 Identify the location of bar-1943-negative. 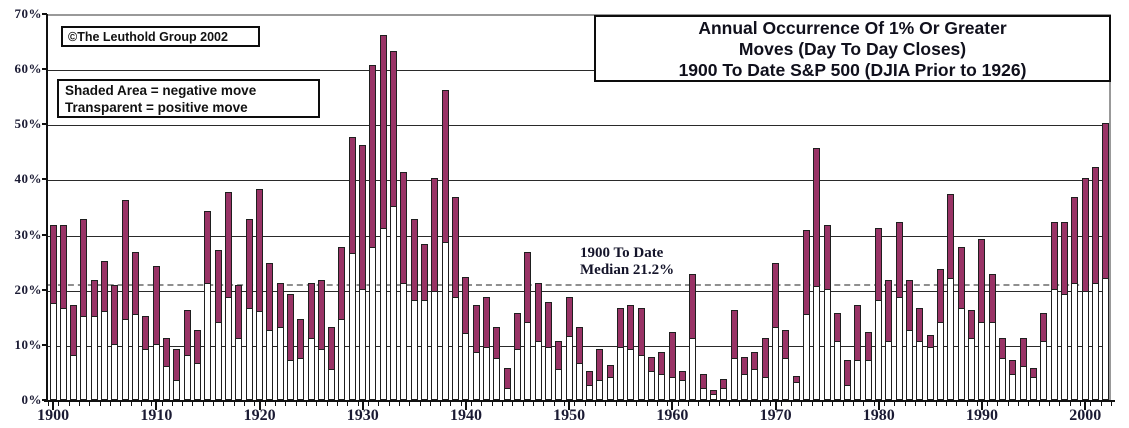
(497, 342).